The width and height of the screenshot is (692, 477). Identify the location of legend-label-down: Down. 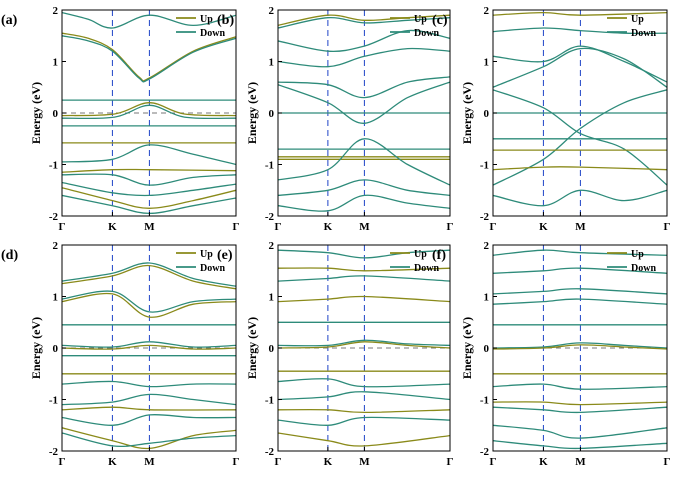
(426, 268).